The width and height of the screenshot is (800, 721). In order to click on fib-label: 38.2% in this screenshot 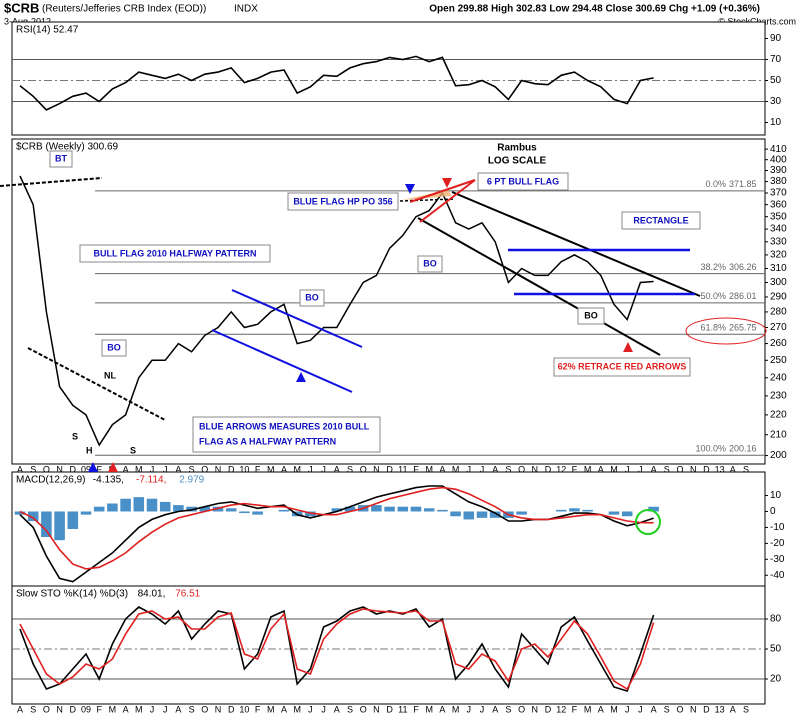, I will do `click(713, 267)`.